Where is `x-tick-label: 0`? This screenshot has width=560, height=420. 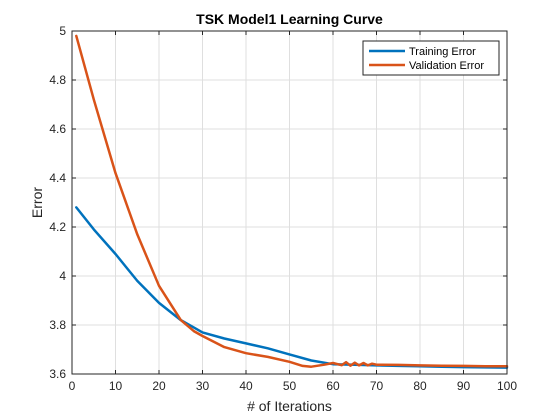
x-tick-label: 0 is located at coordinates (72, 386).